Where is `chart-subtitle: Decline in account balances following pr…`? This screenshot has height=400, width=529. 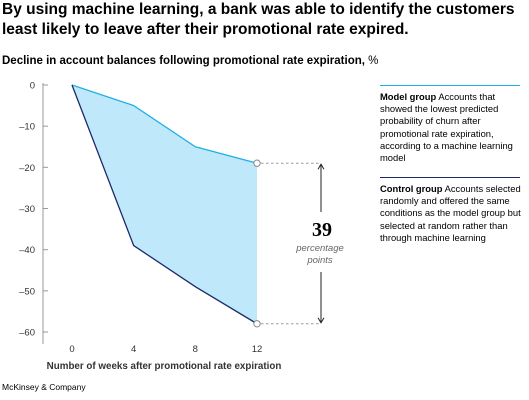 chart-subtitle: Decline in account balances following pr… is located at coordinates (190, 61).